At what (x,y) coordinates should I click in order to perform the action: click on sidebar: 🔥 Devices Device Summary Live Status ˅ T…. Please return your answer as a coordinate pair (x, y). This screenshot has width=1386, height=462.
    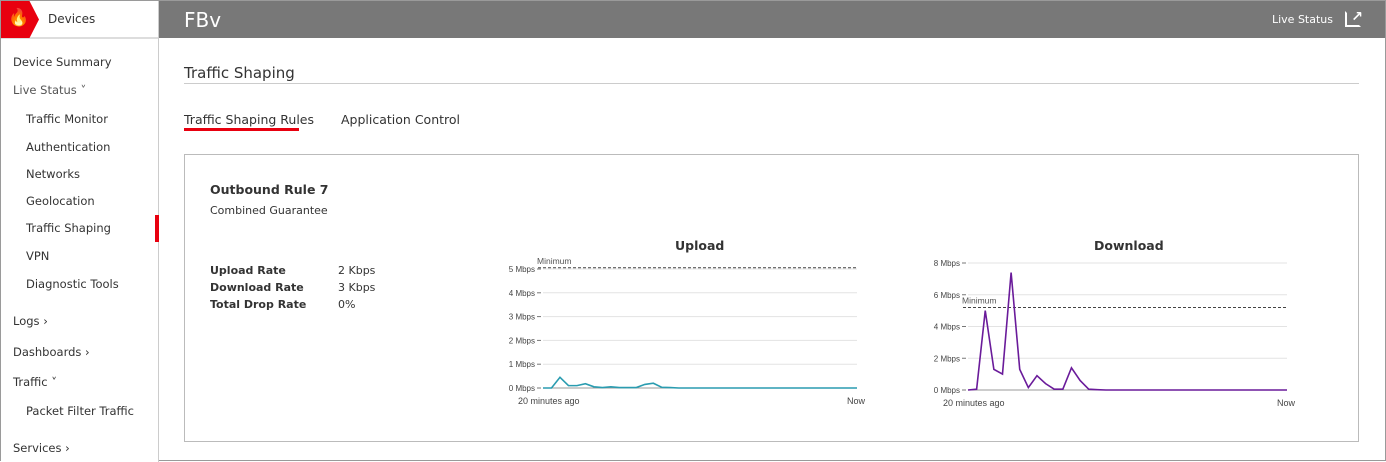
    Looking at the image, I should click on (80, 231).